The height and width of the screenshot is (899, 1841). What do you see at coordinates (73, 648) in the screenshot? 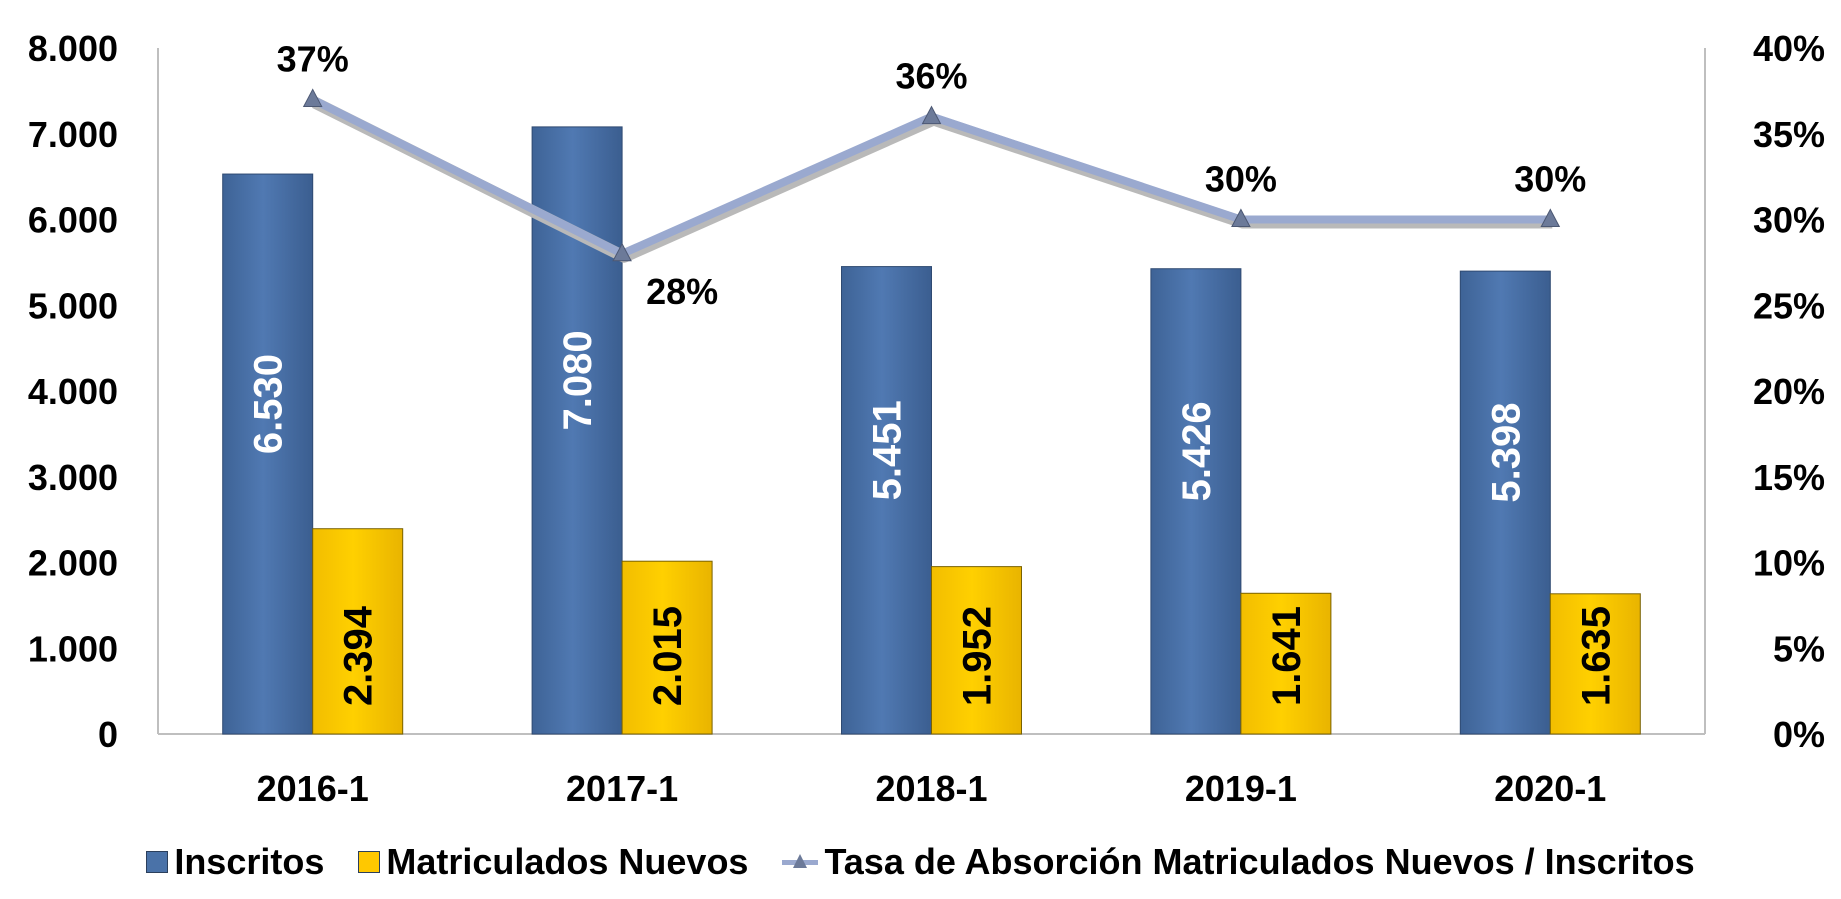
I see `y-tick-label: 1.000` at bounding box center [73, 648].